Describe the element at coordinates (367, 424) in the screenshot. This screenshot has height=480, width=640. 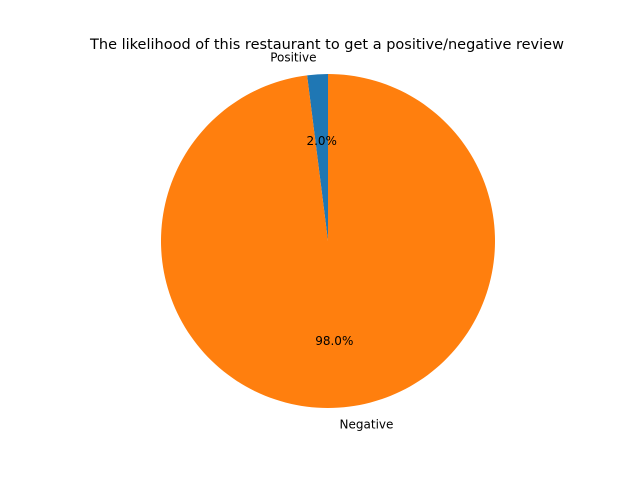
I see `slice-label-negative: Negative` at that location.